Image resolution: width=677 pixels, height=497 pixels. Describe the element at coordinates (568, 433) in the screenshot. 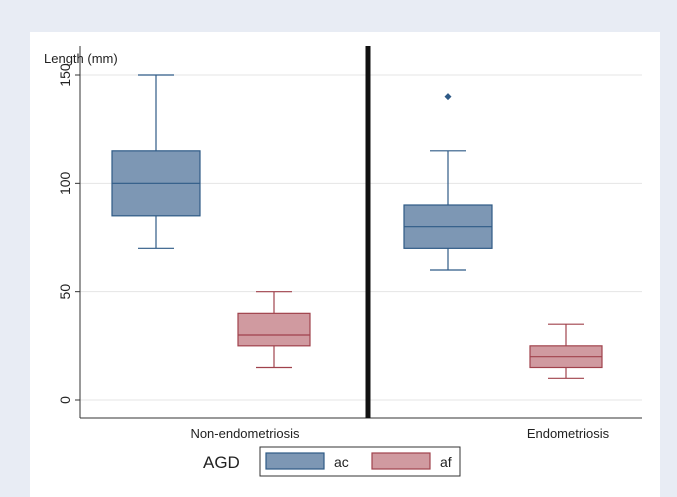

I see `group-label: Endometriosis` at that location.